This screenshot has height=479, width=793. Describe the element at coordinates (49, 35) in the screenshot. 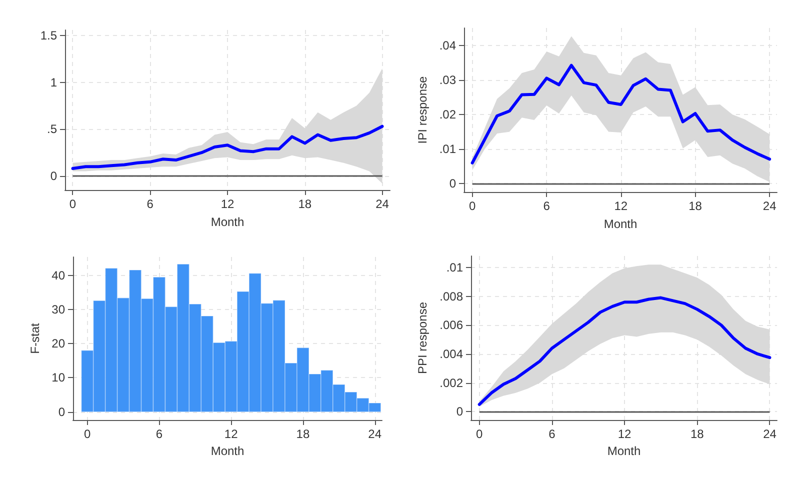

I see `y-tick-label: 1.5` at that location.